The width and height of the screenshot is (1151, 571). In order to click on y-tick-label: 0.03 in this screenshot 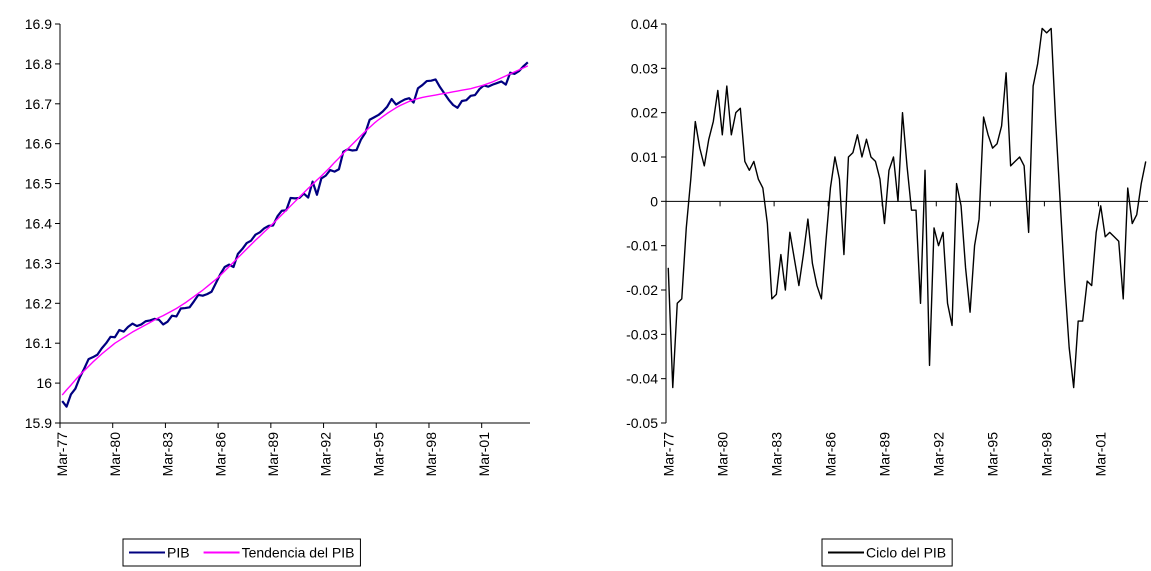, I will do `click(644, 68)`.